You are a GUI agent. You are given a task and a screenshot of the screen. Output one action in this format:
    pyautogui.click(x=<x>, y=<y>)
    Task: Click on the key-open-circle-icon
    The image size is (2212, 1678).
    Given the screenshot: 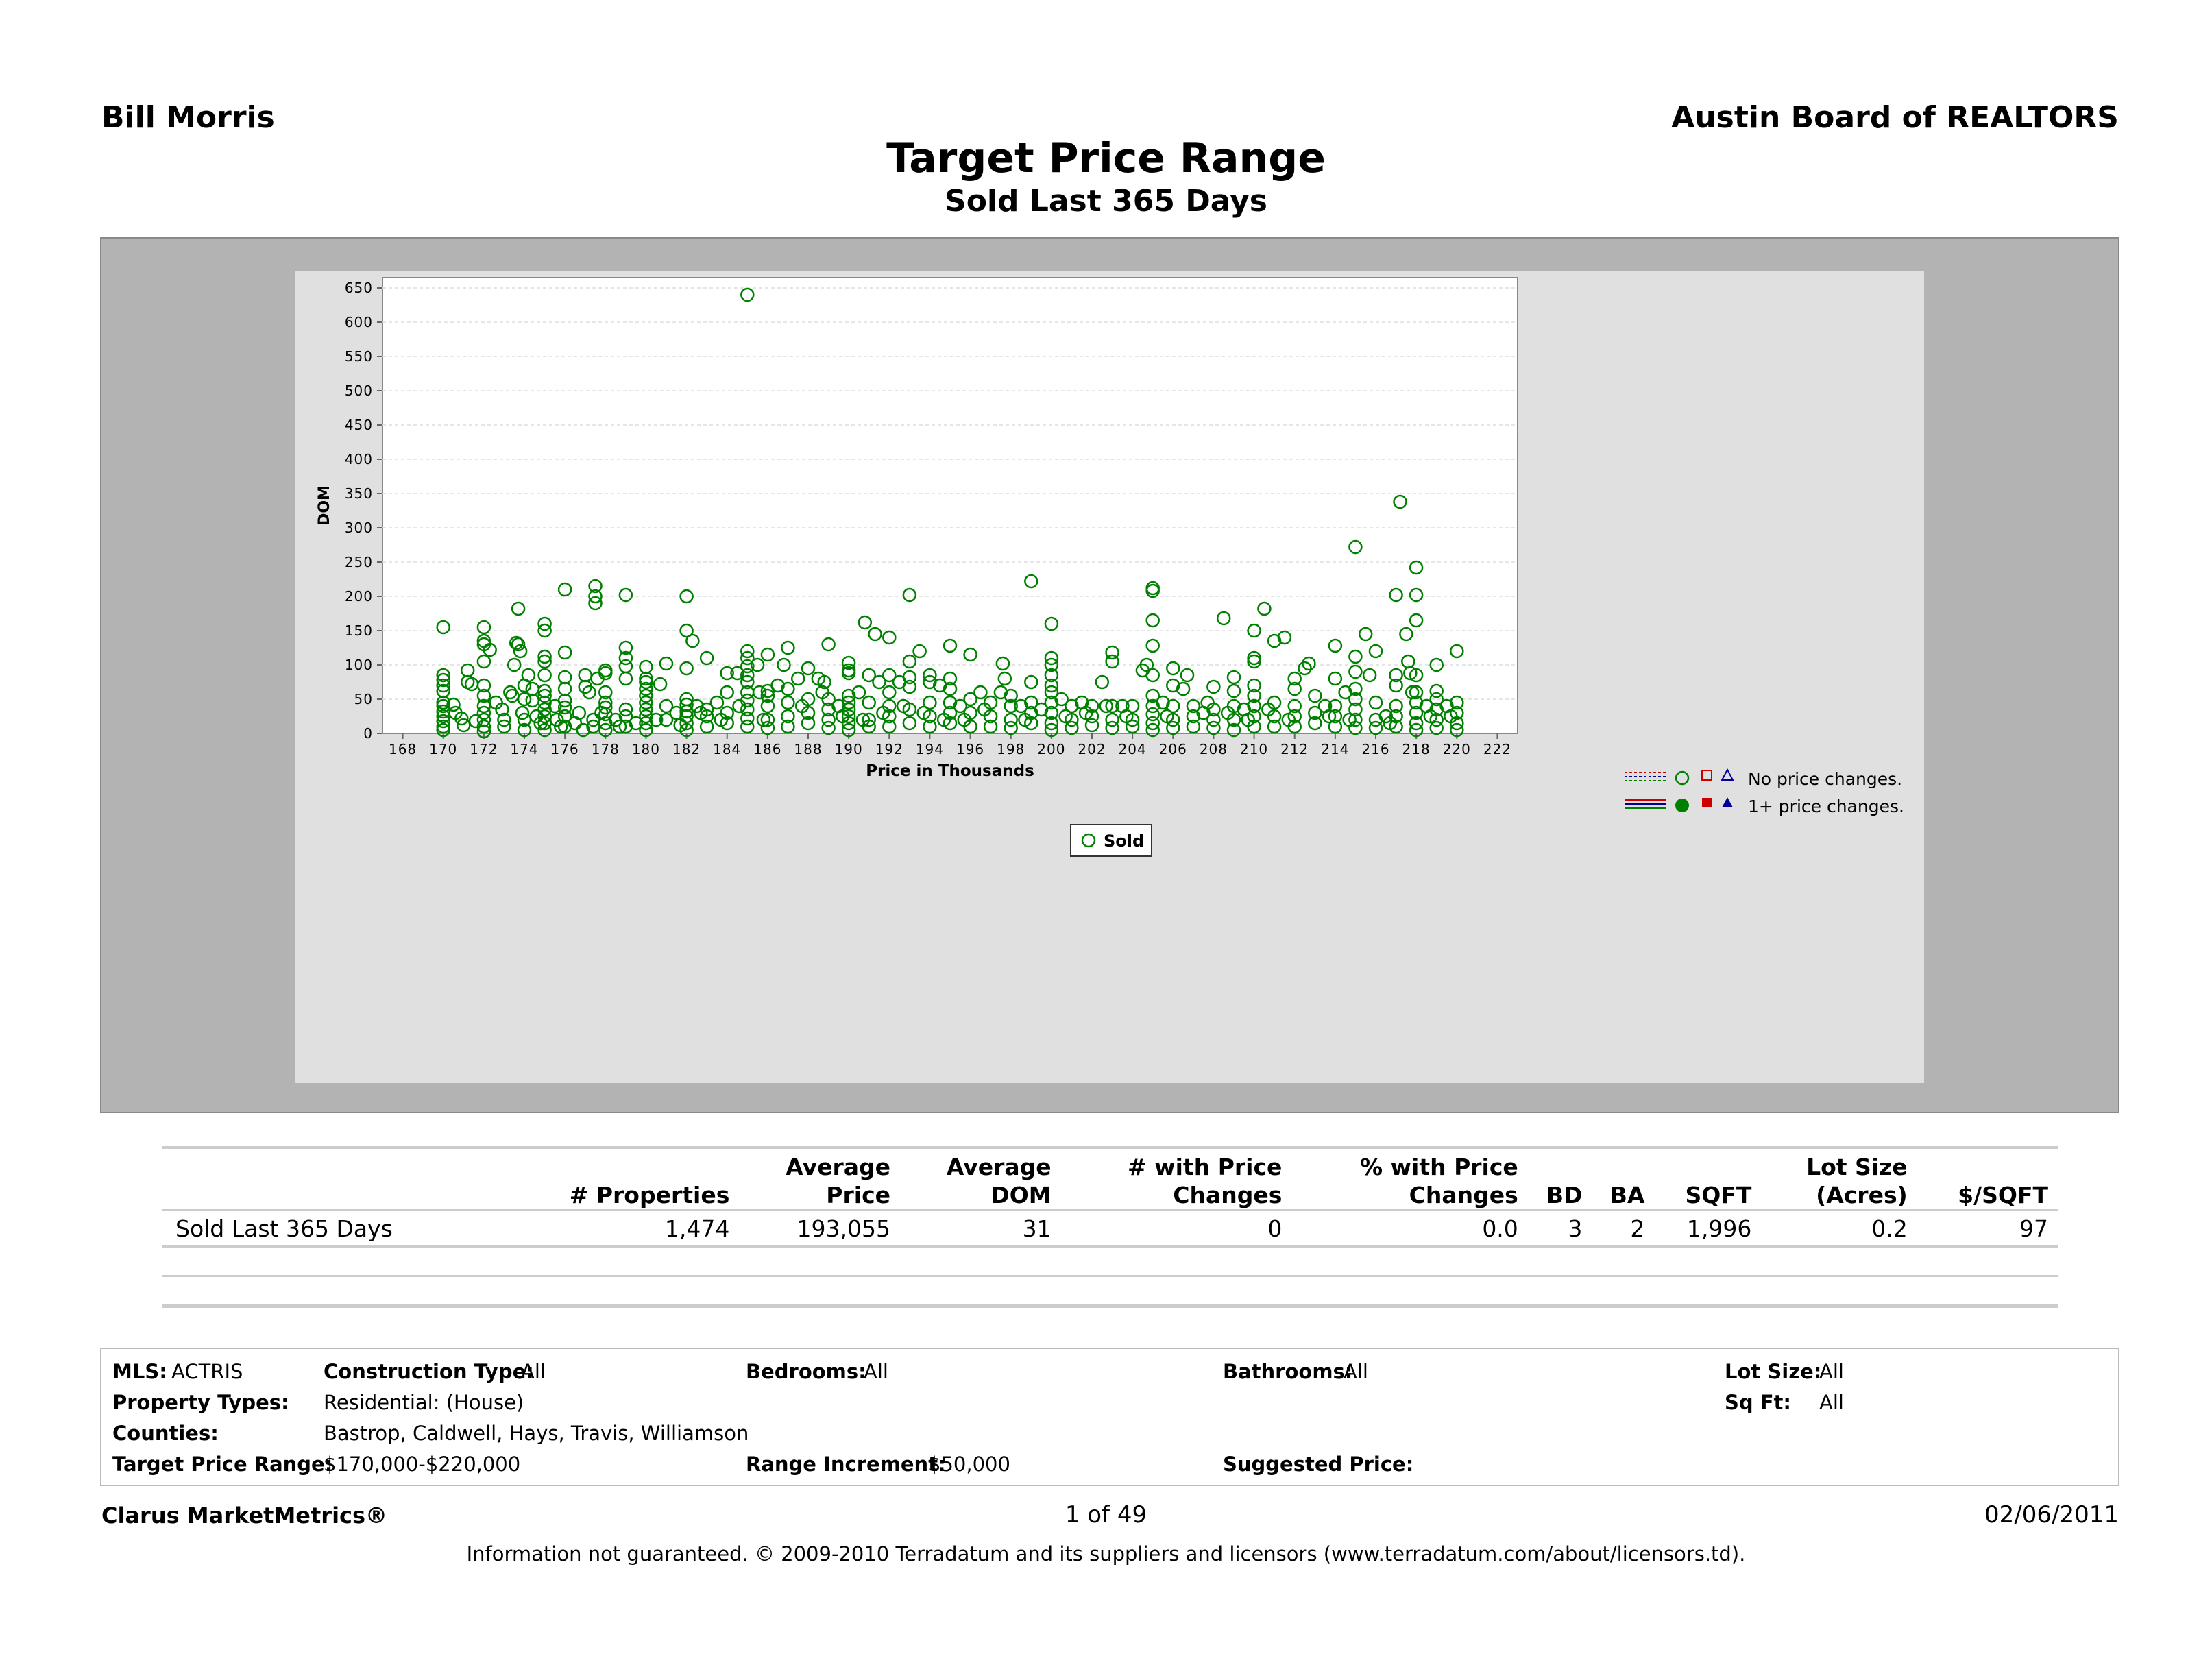 What is the action you would take?
    pyautogui.click(x=1683, y=778)
    